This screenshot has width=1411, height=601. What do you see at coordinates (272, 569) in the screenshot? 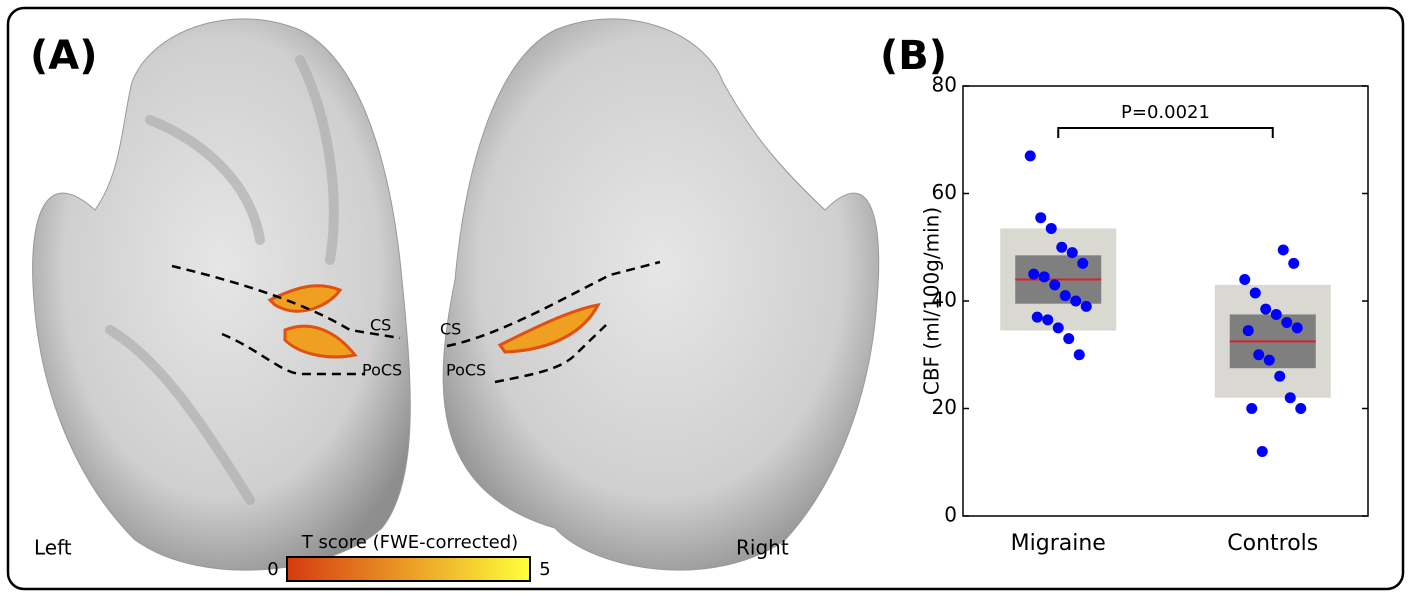
I see `colorbar-tick: 0` at bounding box center [272, 569].